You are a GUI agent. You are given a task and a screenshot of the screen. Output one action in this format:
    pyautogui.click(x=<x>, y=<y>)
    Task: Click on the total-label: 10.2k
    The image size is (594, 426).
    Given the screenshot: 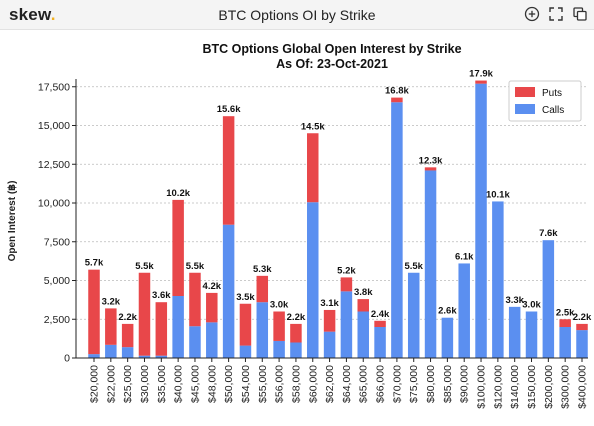 What is the action you would take?
    pyautogui.click(x=178, y=193)
    